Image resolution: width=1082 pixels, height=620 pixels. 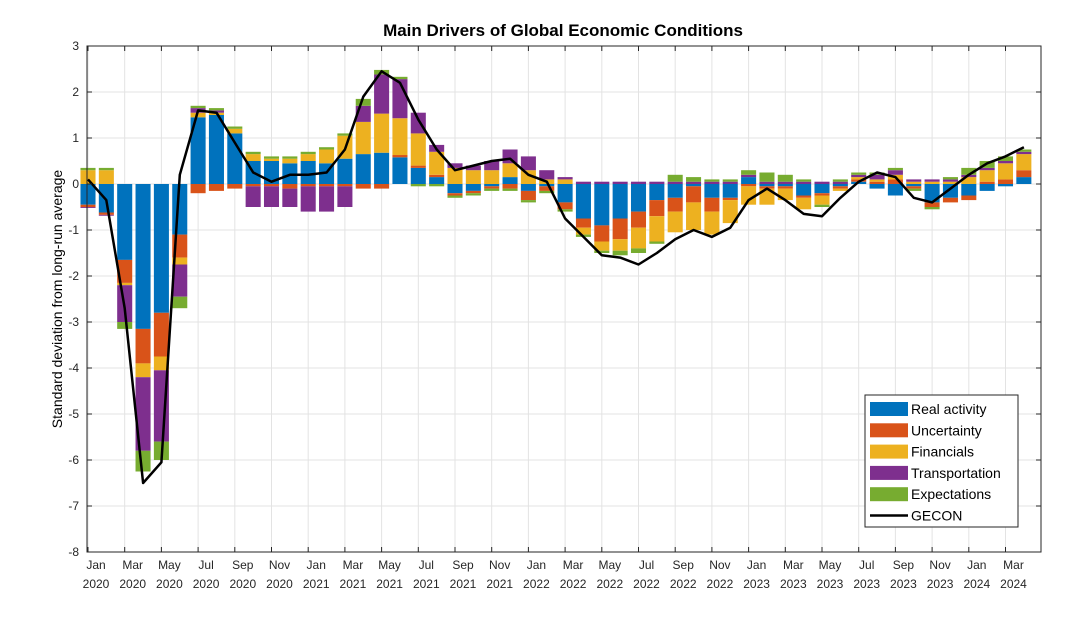 I want to click on legend-label: Expectations, so click(x=951, y=494).